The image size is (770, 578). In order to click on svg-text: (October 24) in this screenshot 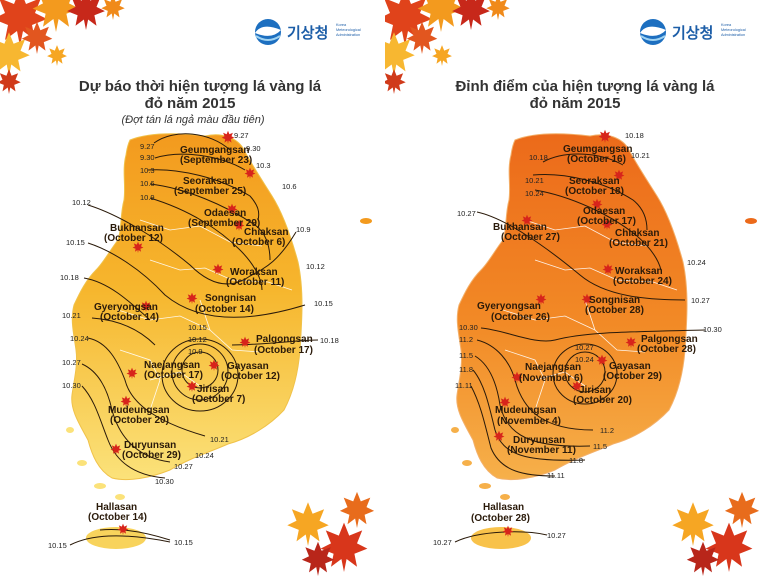, I will do `click(642, 281)`.